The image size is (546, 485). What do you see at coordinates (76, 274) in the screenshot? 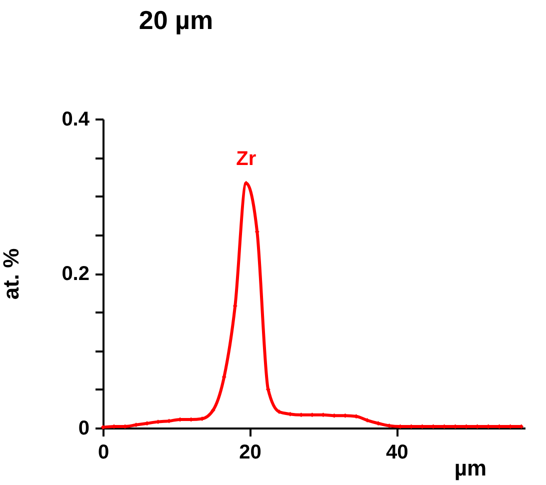
I see `y-tick-label: 0.2` at bounding box center [76, 274].